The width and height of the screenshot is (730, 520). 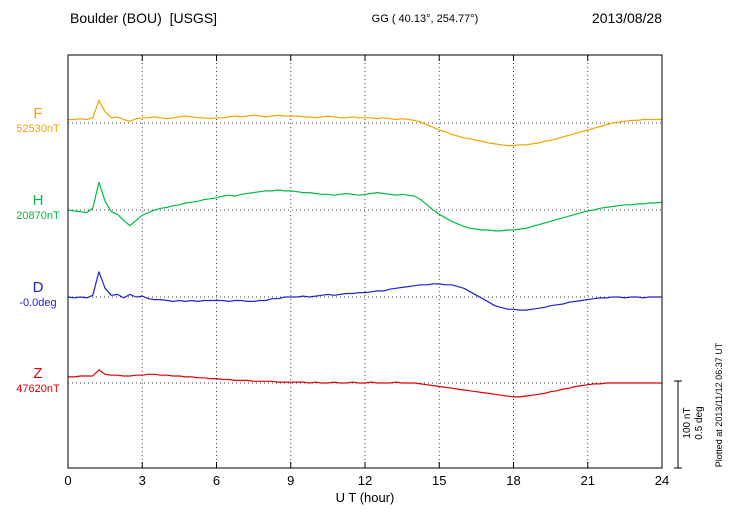 What do you see at coordinates (364, 291) in the screenshot?
I see `trace-D` at bounding box center [364, 291].